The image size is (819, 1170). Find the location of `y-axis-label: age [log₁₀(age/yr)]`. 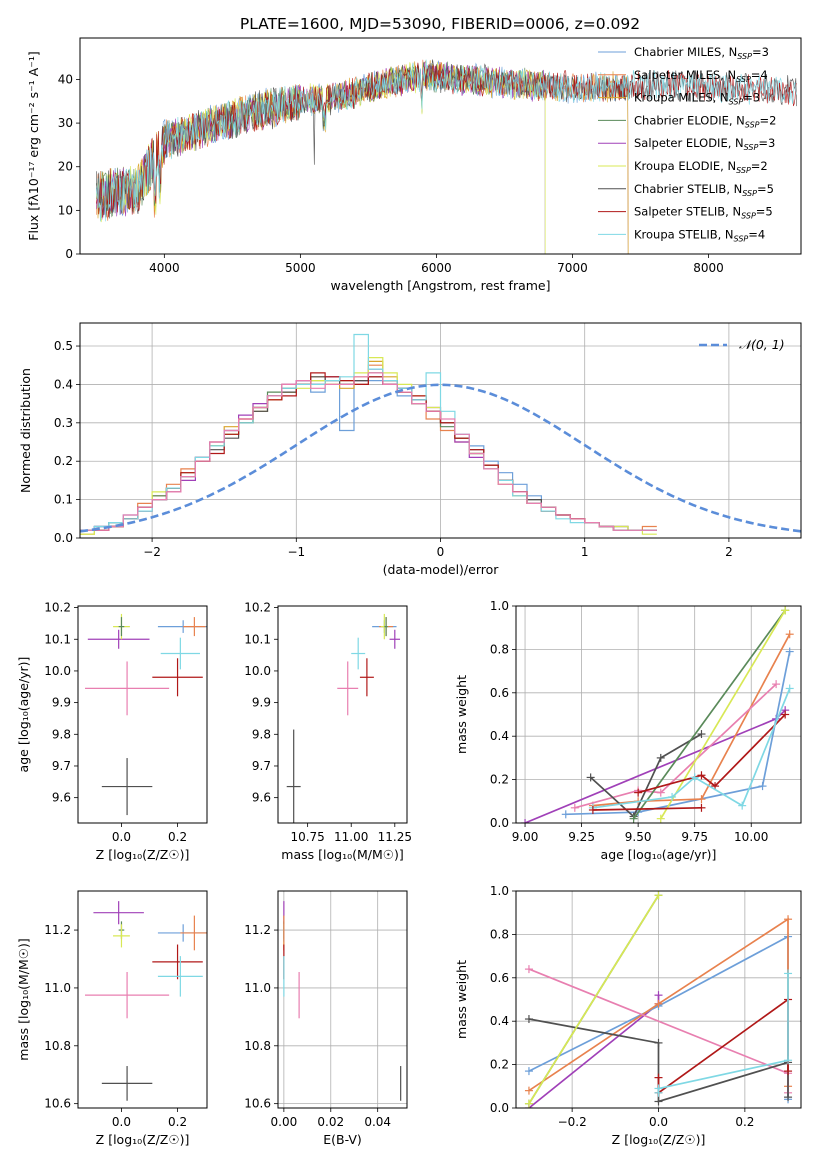

y-axis-label: age [log₁₀(age/yr)] is located at coordinates (23, 715).